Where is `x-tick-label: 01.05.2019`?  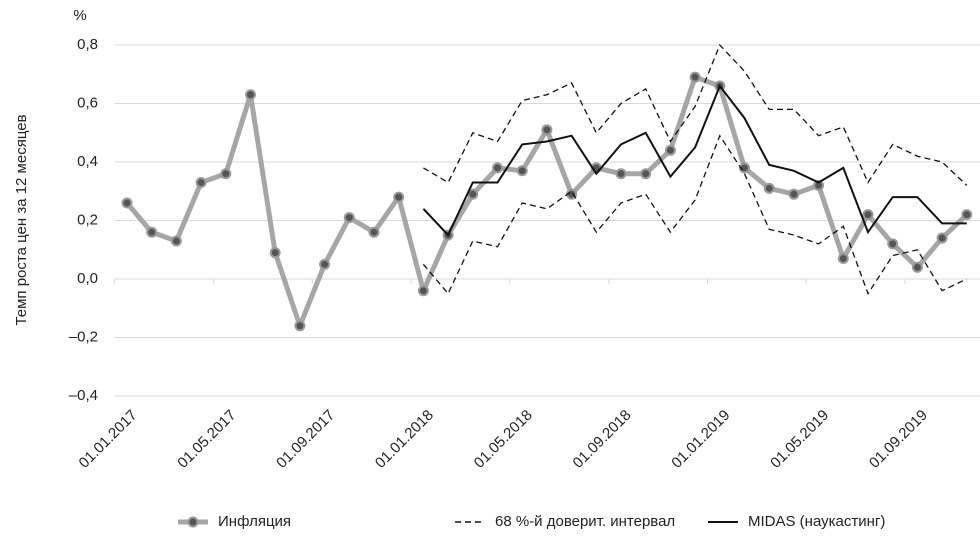
x-tick-label: 01.05.2019 is located at coordinates (799, 439).